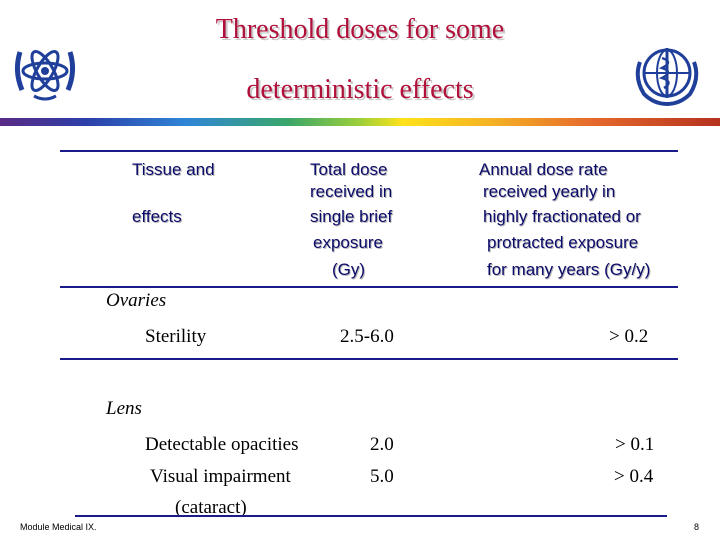 Image resolution: width=720 pixels, height=540 pixels. I want to click on row-annual-rate-visual-impairment: > 0.4, so click(634, 476).